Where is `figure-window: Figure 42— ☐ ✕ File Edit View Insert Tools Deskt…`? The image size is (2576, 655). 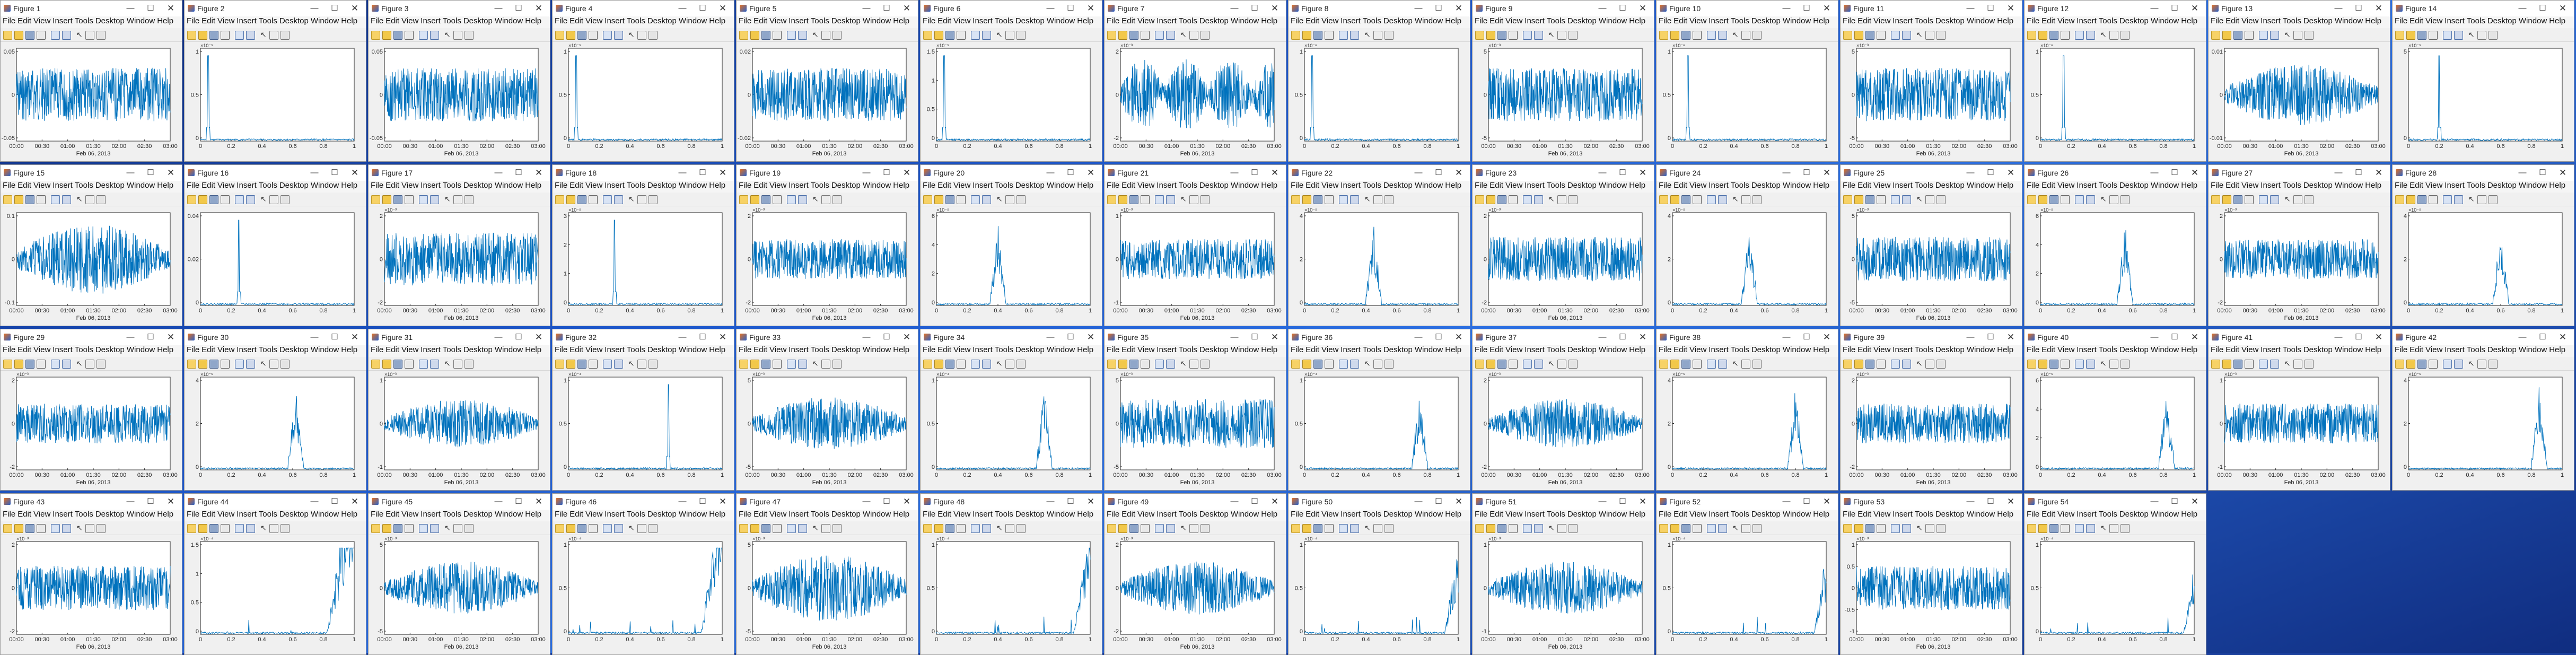 figure-window: Figure 42— ☐ ✕ File Edit View Insert Tools Deskt… is located at coordinates (2483, 410).